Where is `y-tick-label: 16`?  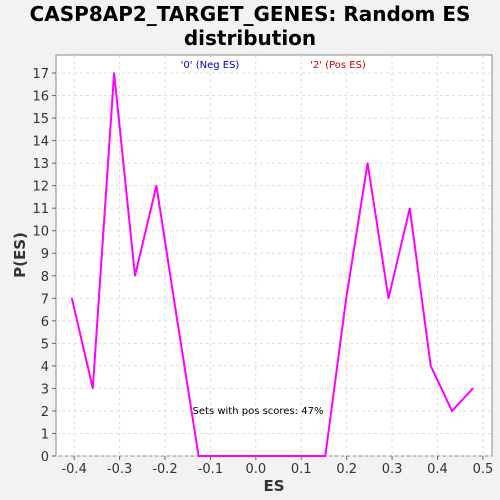 y-tick-label: 16 is located at coordinates (40, 97).